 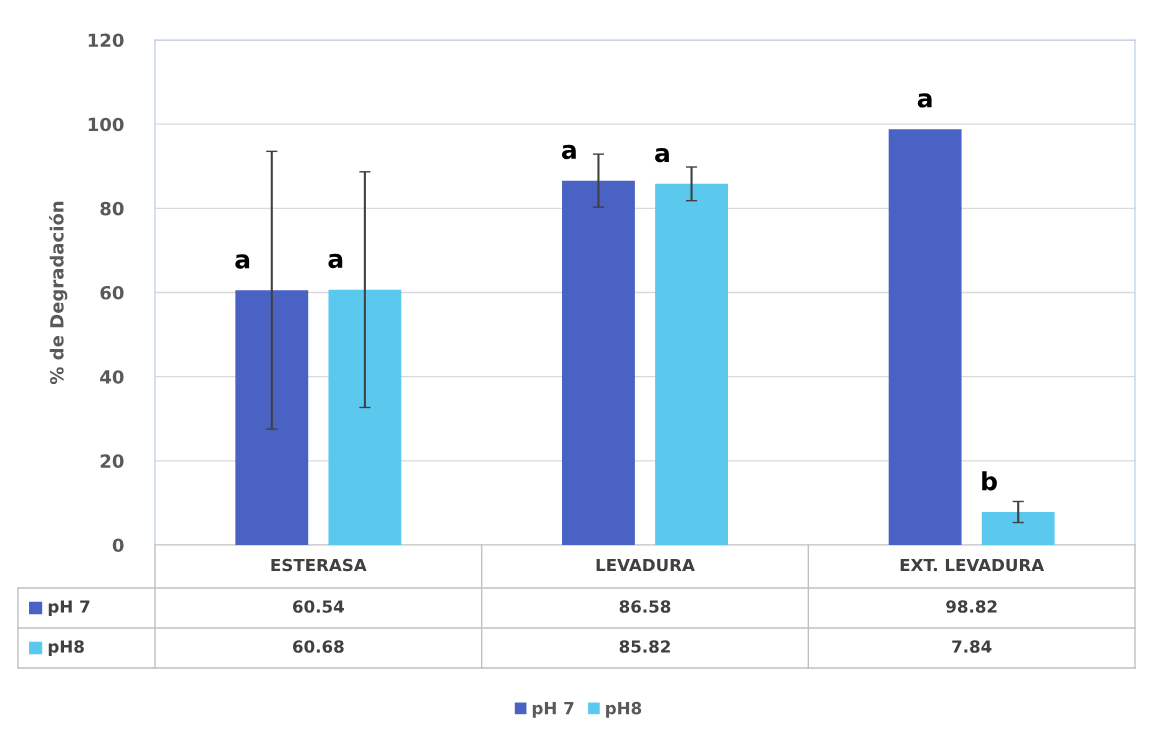 I want to click on y-tick-label: 80, so click(x=112, y=208).